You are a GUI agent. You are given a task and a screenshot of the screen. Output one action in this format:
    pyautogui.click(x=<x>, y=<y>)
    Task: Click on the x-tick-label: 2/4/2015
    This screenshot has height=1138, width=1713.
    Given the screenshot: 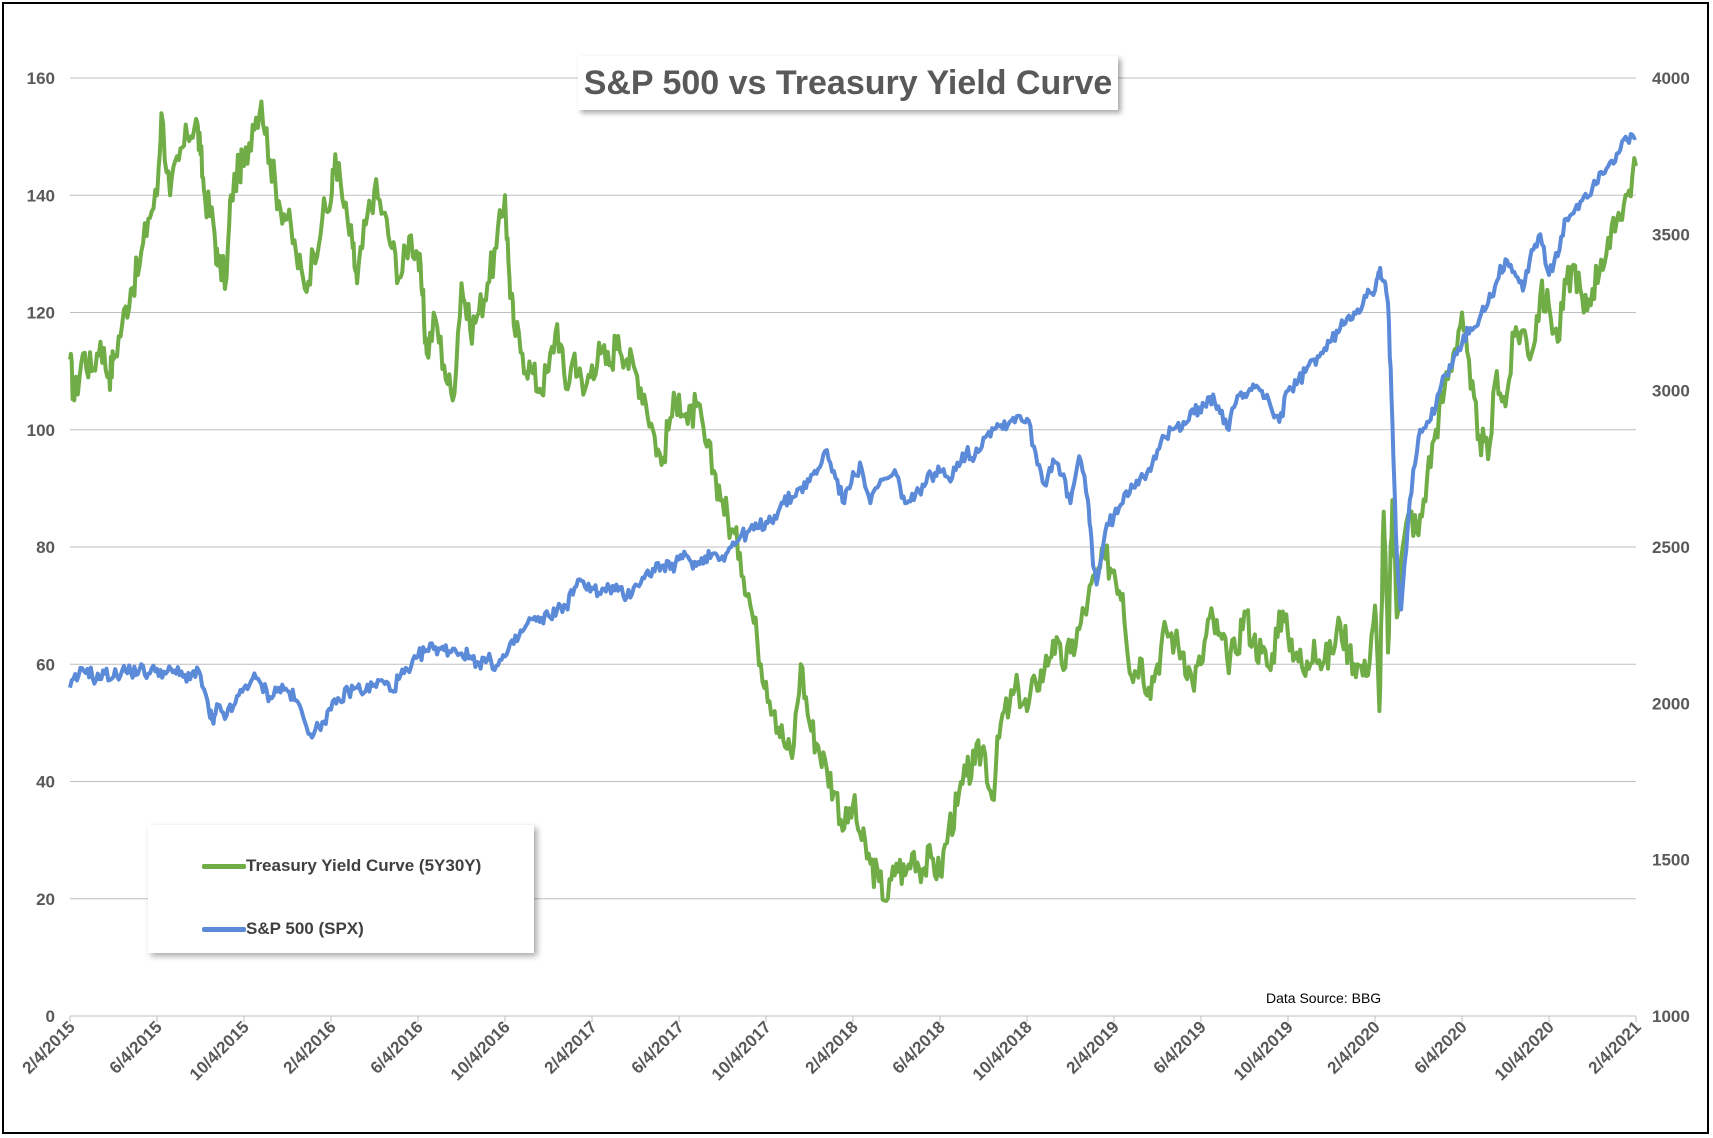 What is the action you would take?
    pyautogui.click(x=49, y=1047)
    